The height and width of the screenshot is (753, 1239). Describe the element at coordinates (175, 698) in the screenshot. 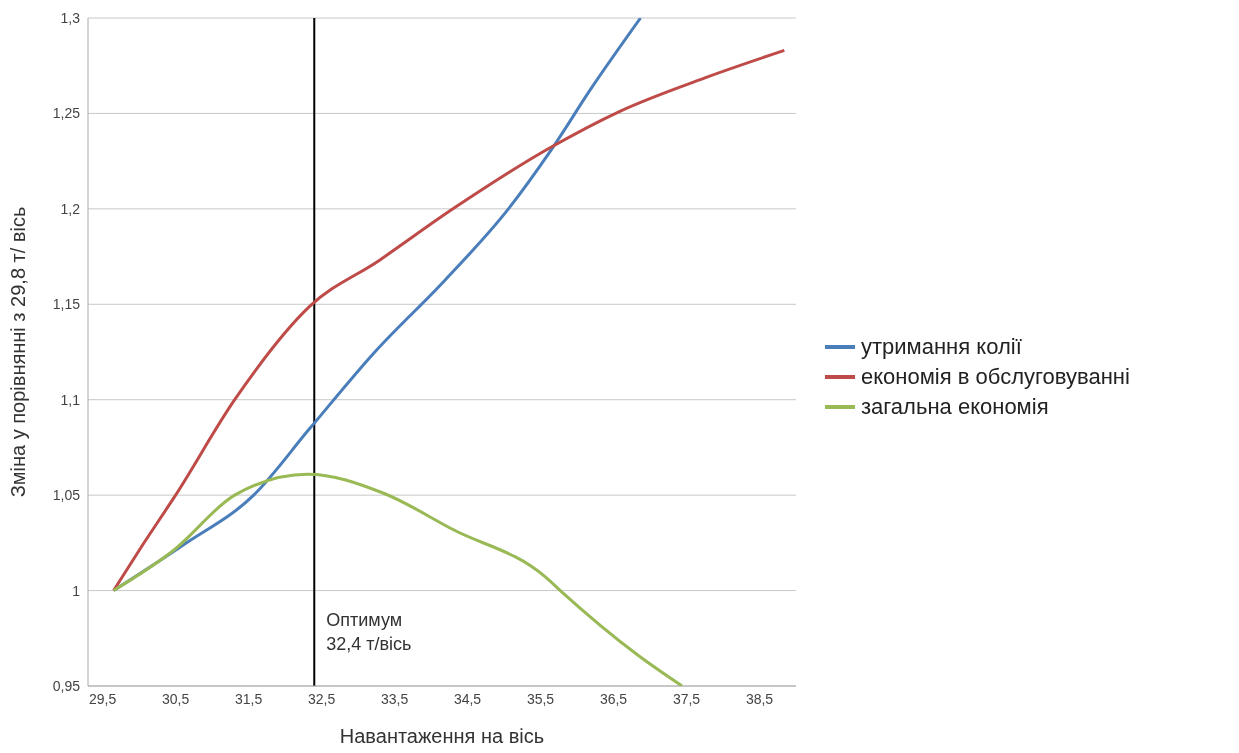

I see `x-tick-label: 30,5` at that location.